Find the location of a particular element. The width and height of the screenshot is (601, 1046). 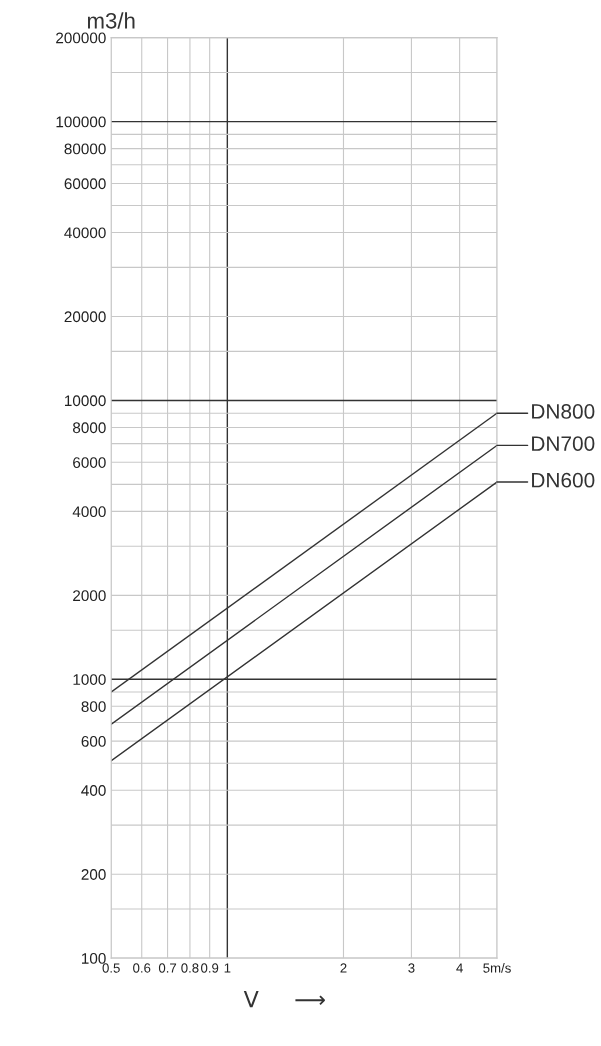

x-tick-label: 4 is located at coordinates (459, 968).